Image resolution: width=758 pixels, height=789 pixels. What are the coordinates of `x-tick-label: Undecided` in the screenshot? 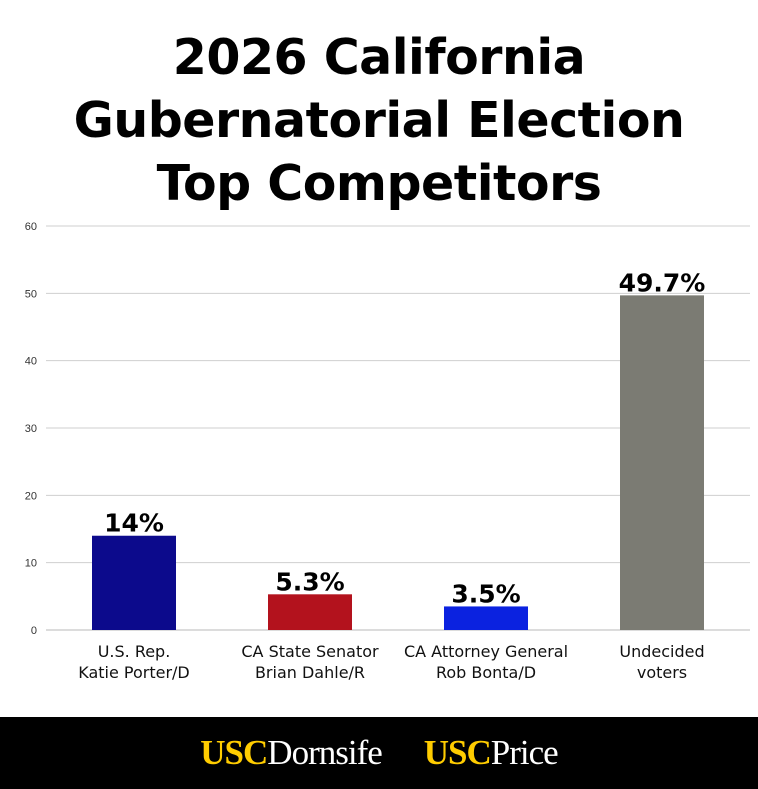 It's located at (661, 651).